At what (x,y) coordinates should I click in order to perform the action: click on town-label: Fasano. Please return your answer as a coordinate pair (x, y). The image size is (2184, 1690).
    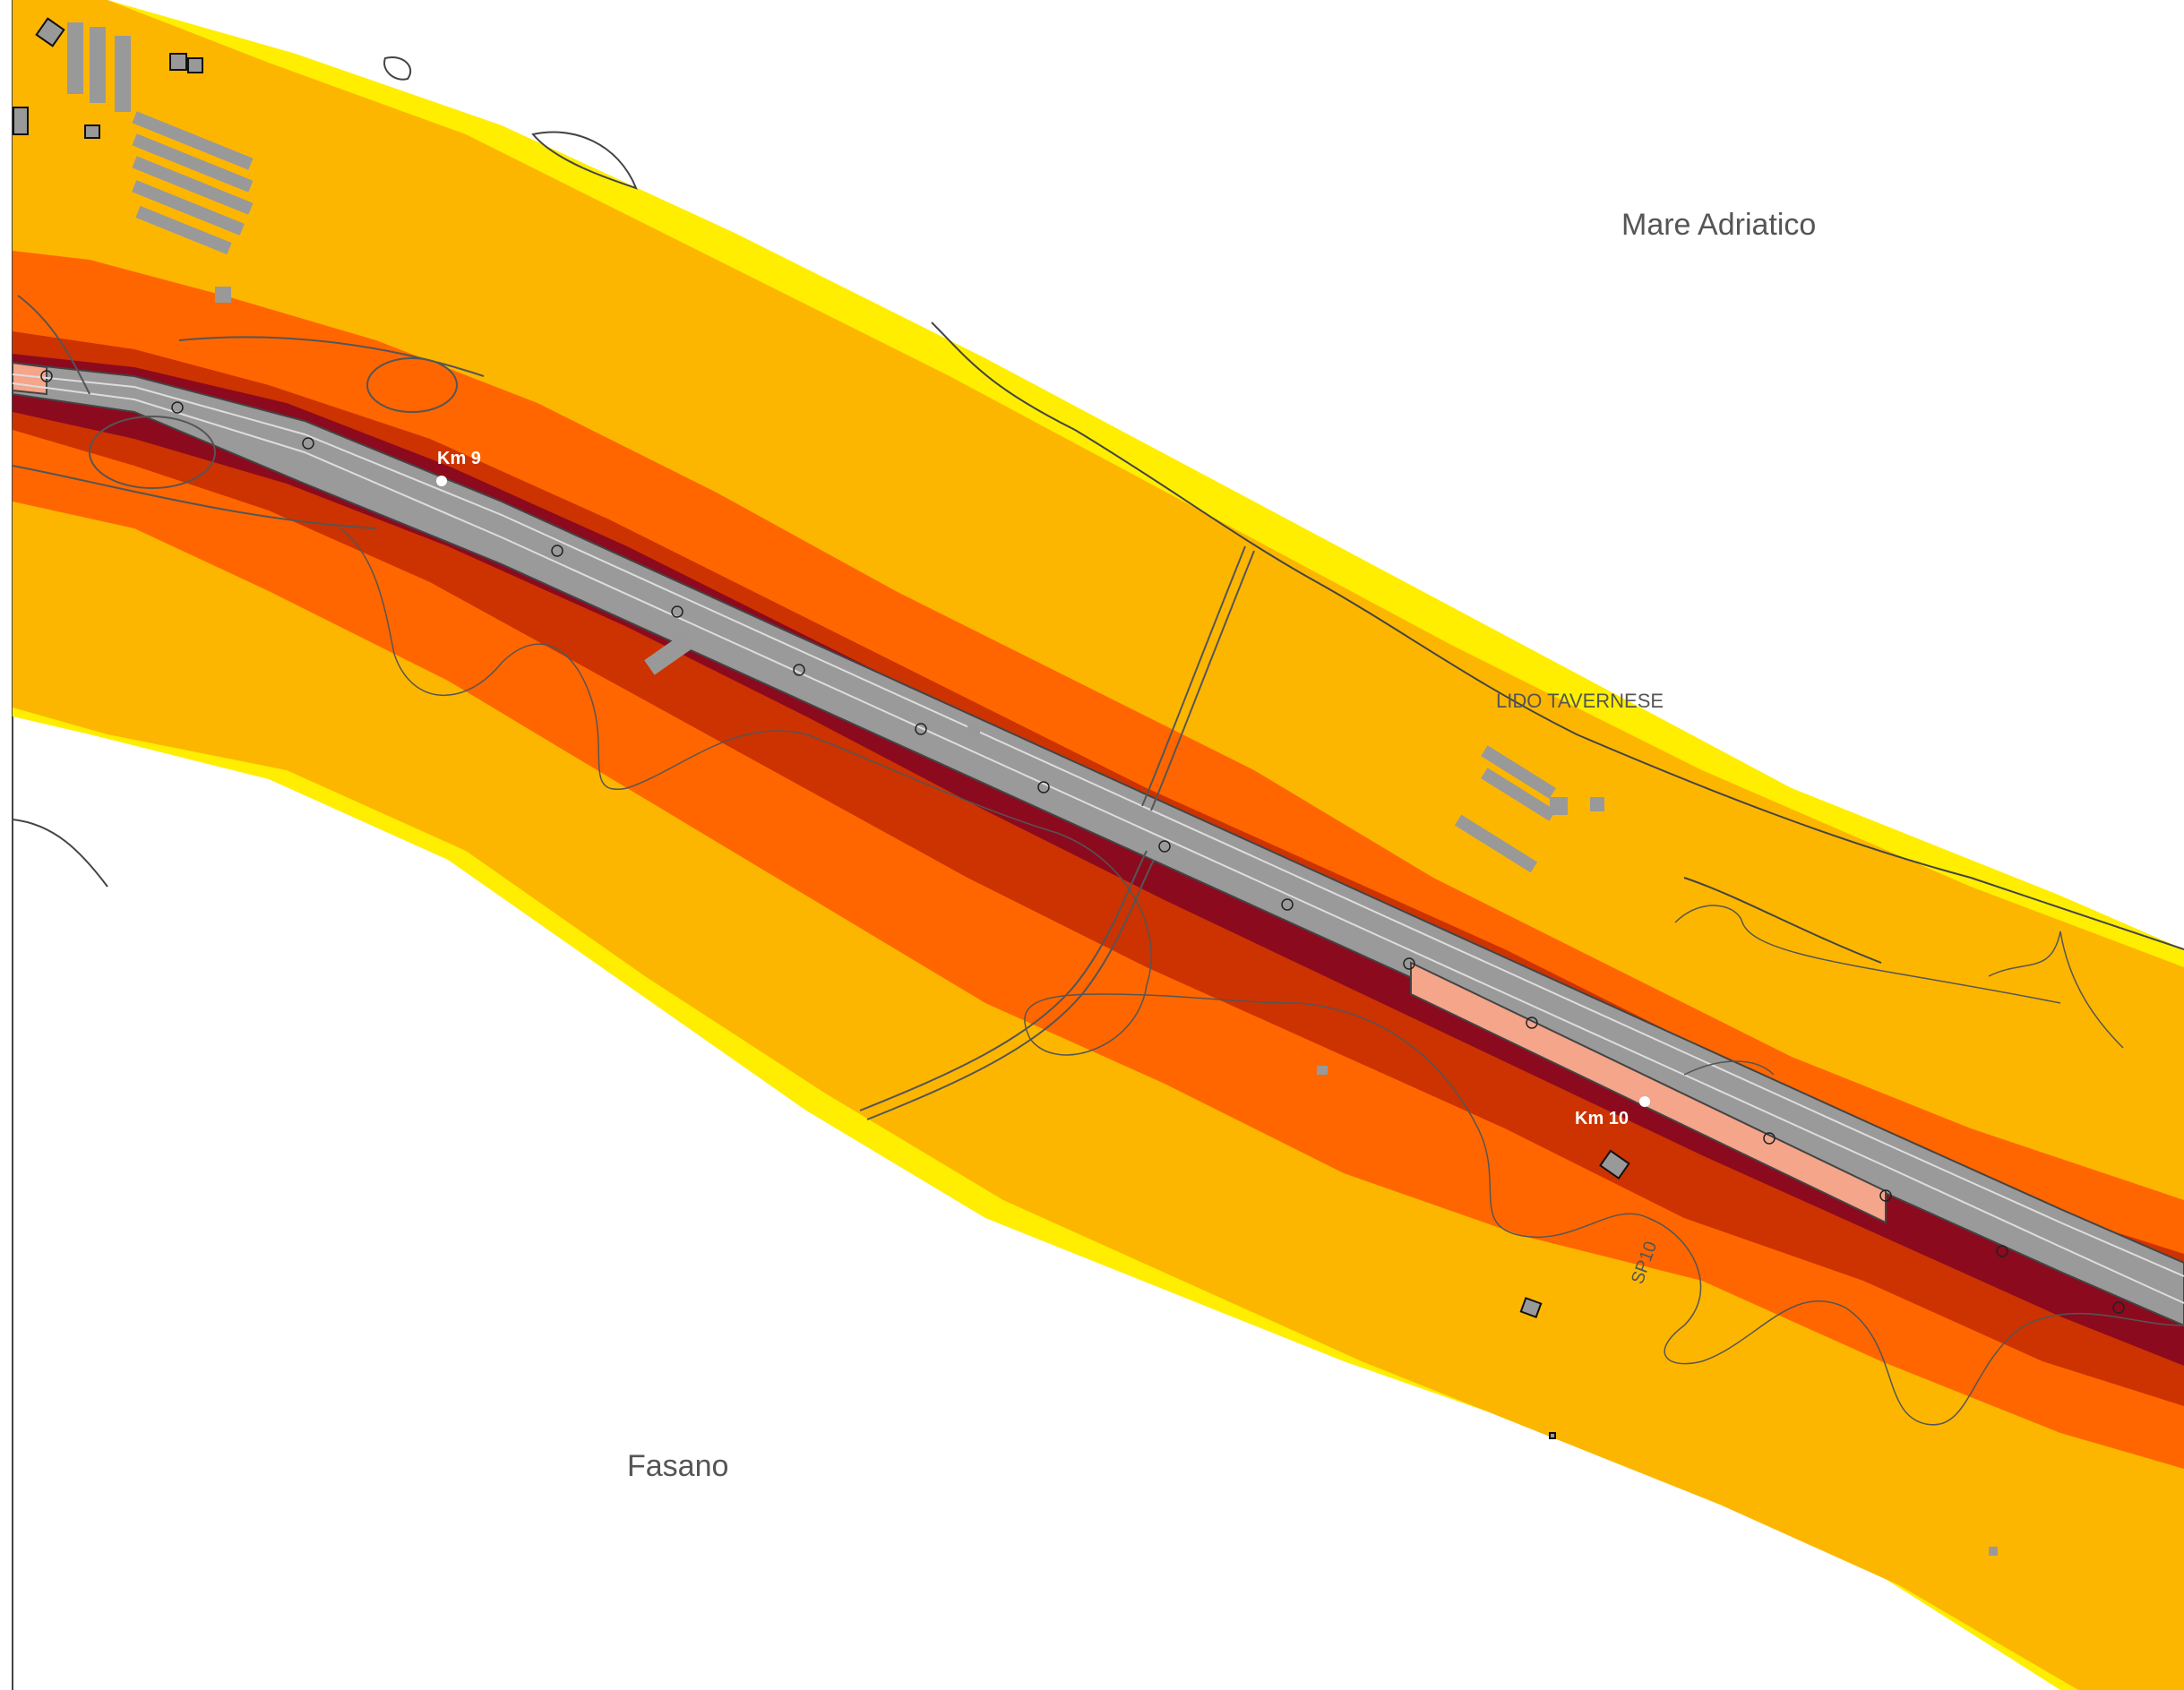
    Looking at the image, I should click on (677, 1466).